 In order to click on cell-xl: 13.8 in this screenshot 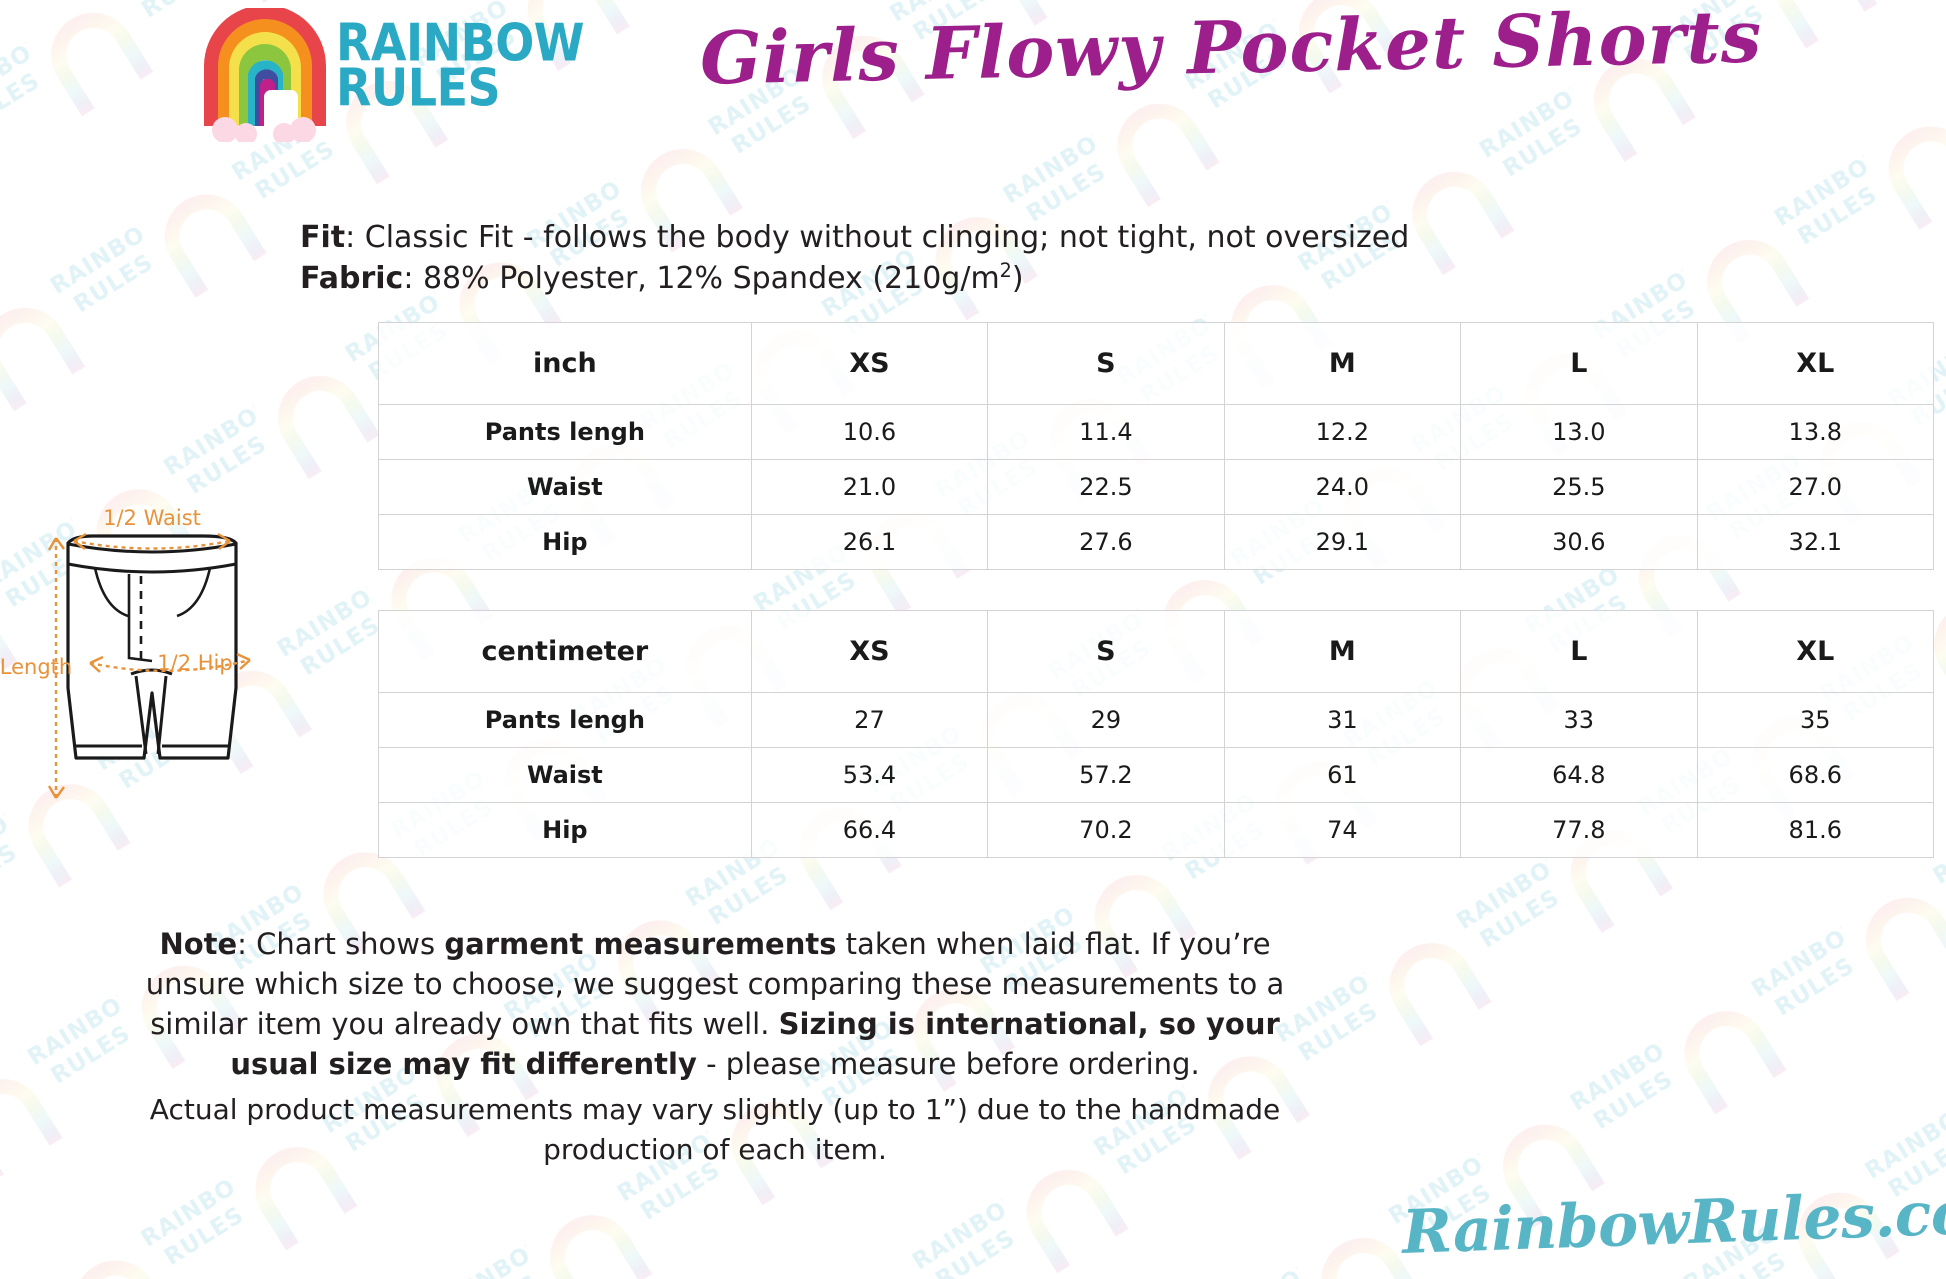, I will do `click(1815, 432)`.